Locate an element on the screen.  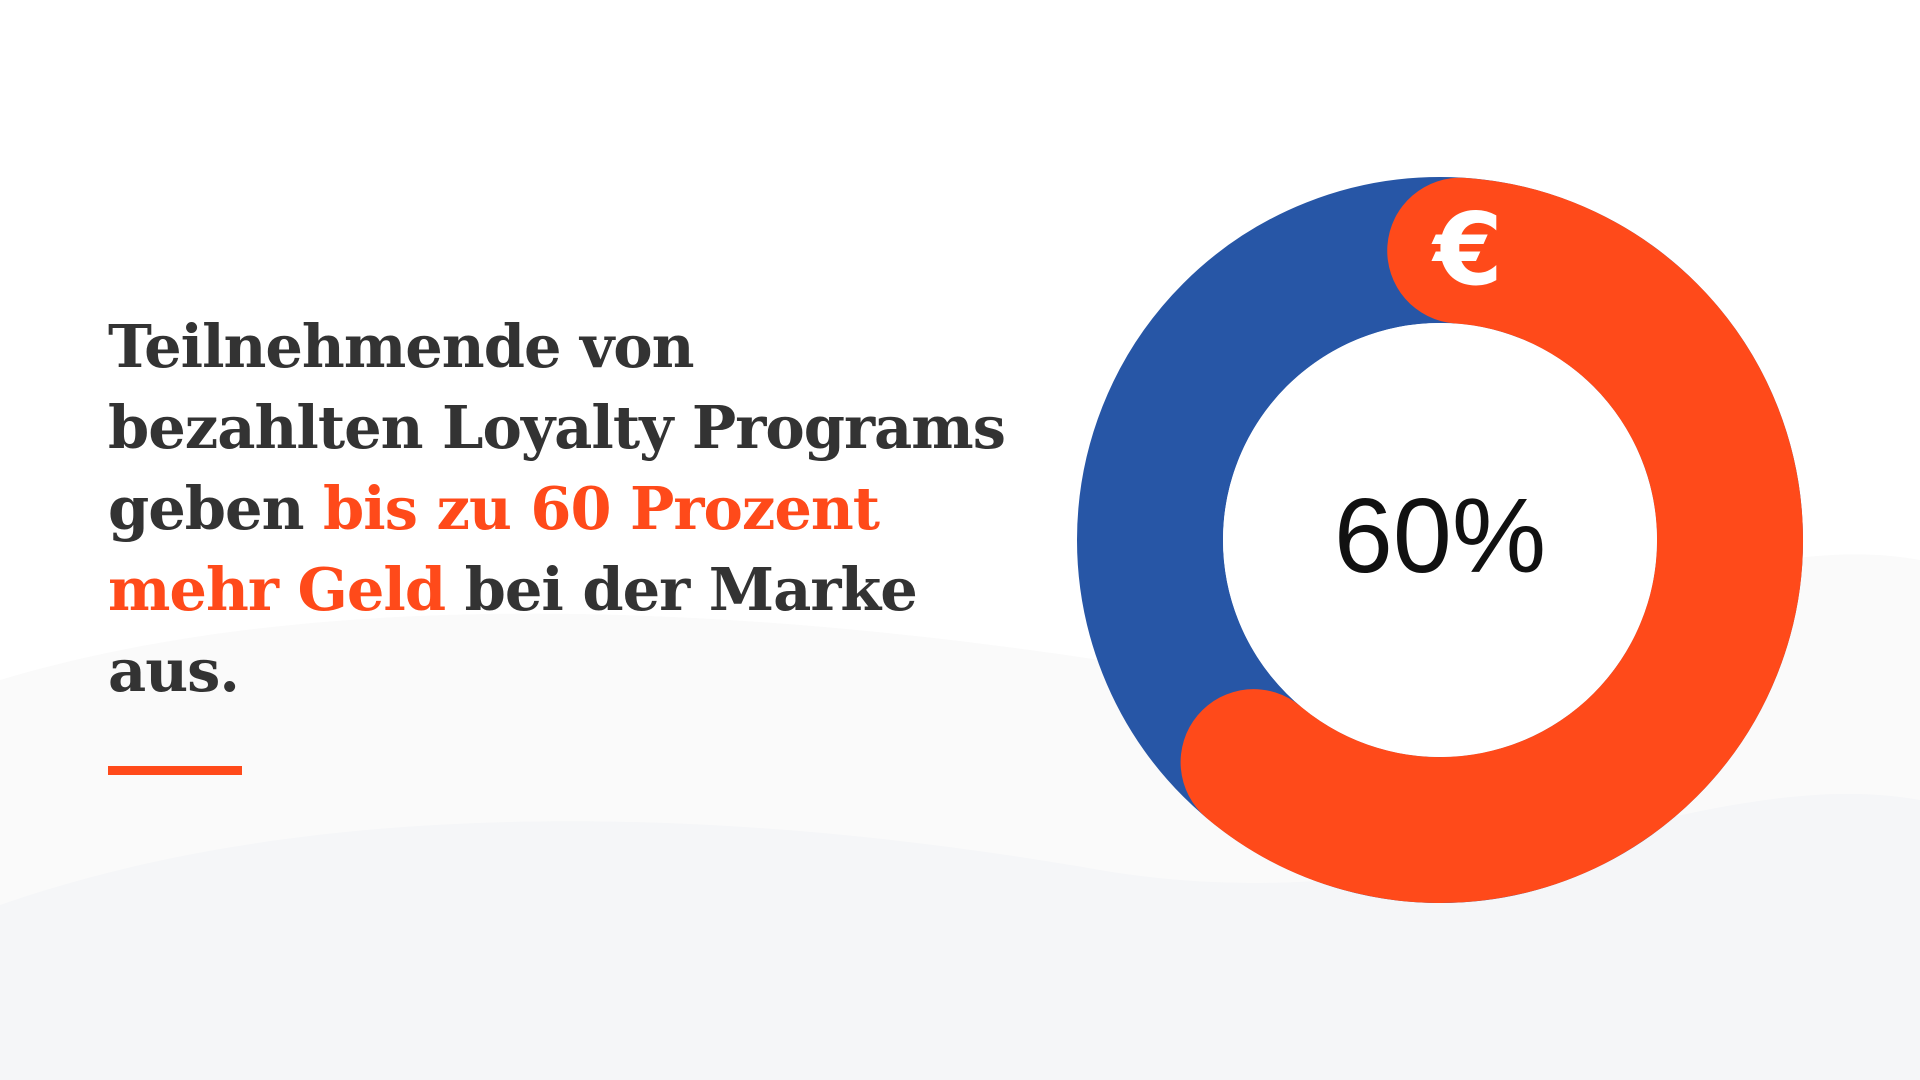
center-value-label: 60% is located at coordinates (1440, 536).